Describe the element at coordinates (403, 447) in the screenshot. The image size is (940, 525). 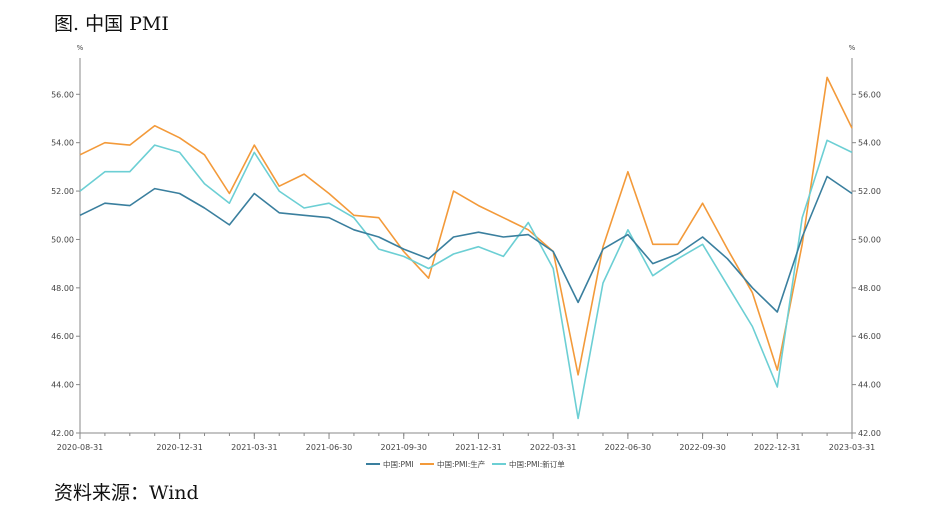
I see `x-tick-label: 2021-09-30` at that location.